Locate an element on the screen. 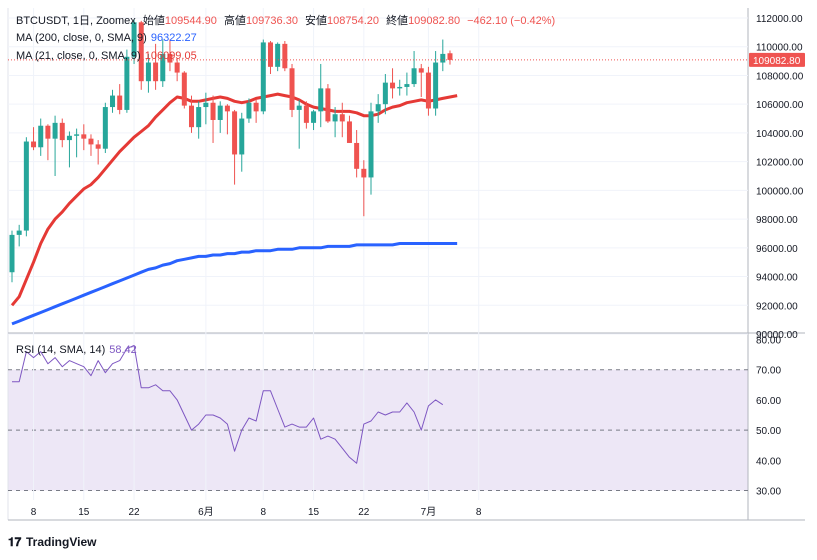 This screenshot has height=560, width=817. price-tick-label: 104000.00 is located at coordinates (780, 134).